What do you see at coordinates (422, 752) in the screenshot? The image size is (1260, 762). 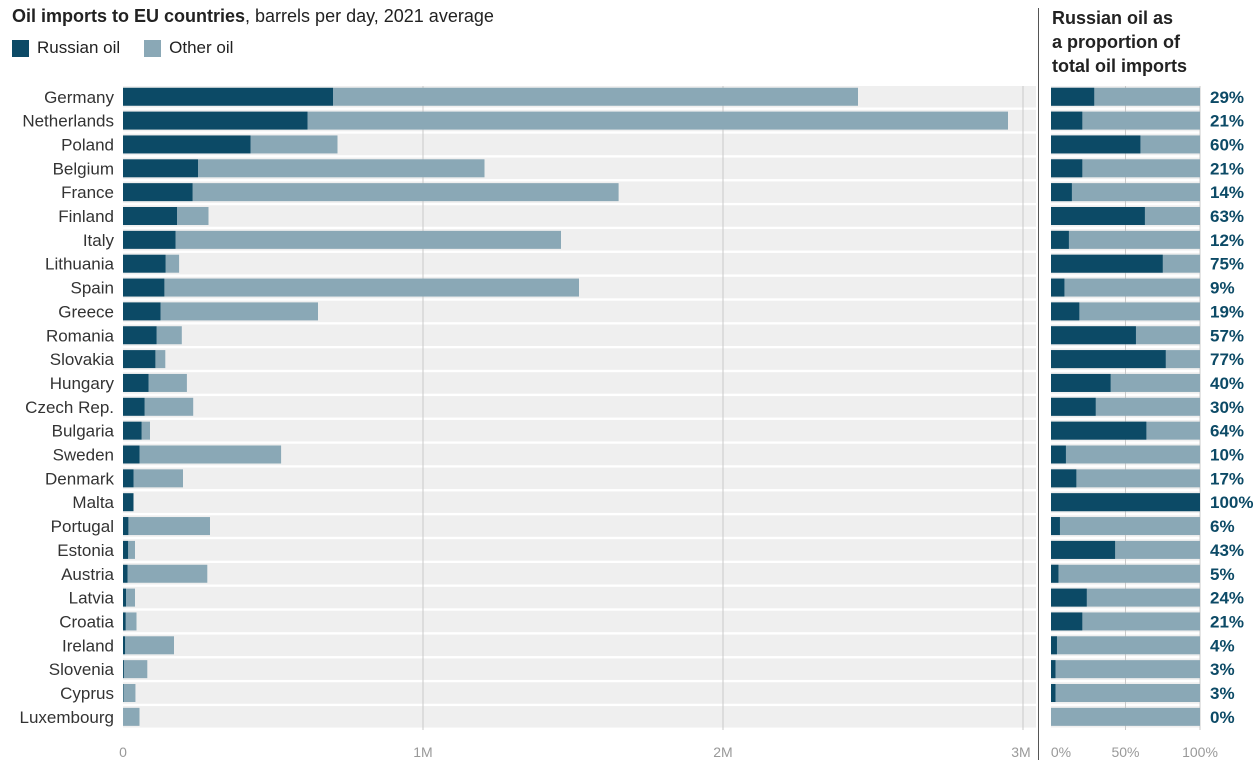 I see `x-tick-label: 1M` at bounding box center [422, 752].